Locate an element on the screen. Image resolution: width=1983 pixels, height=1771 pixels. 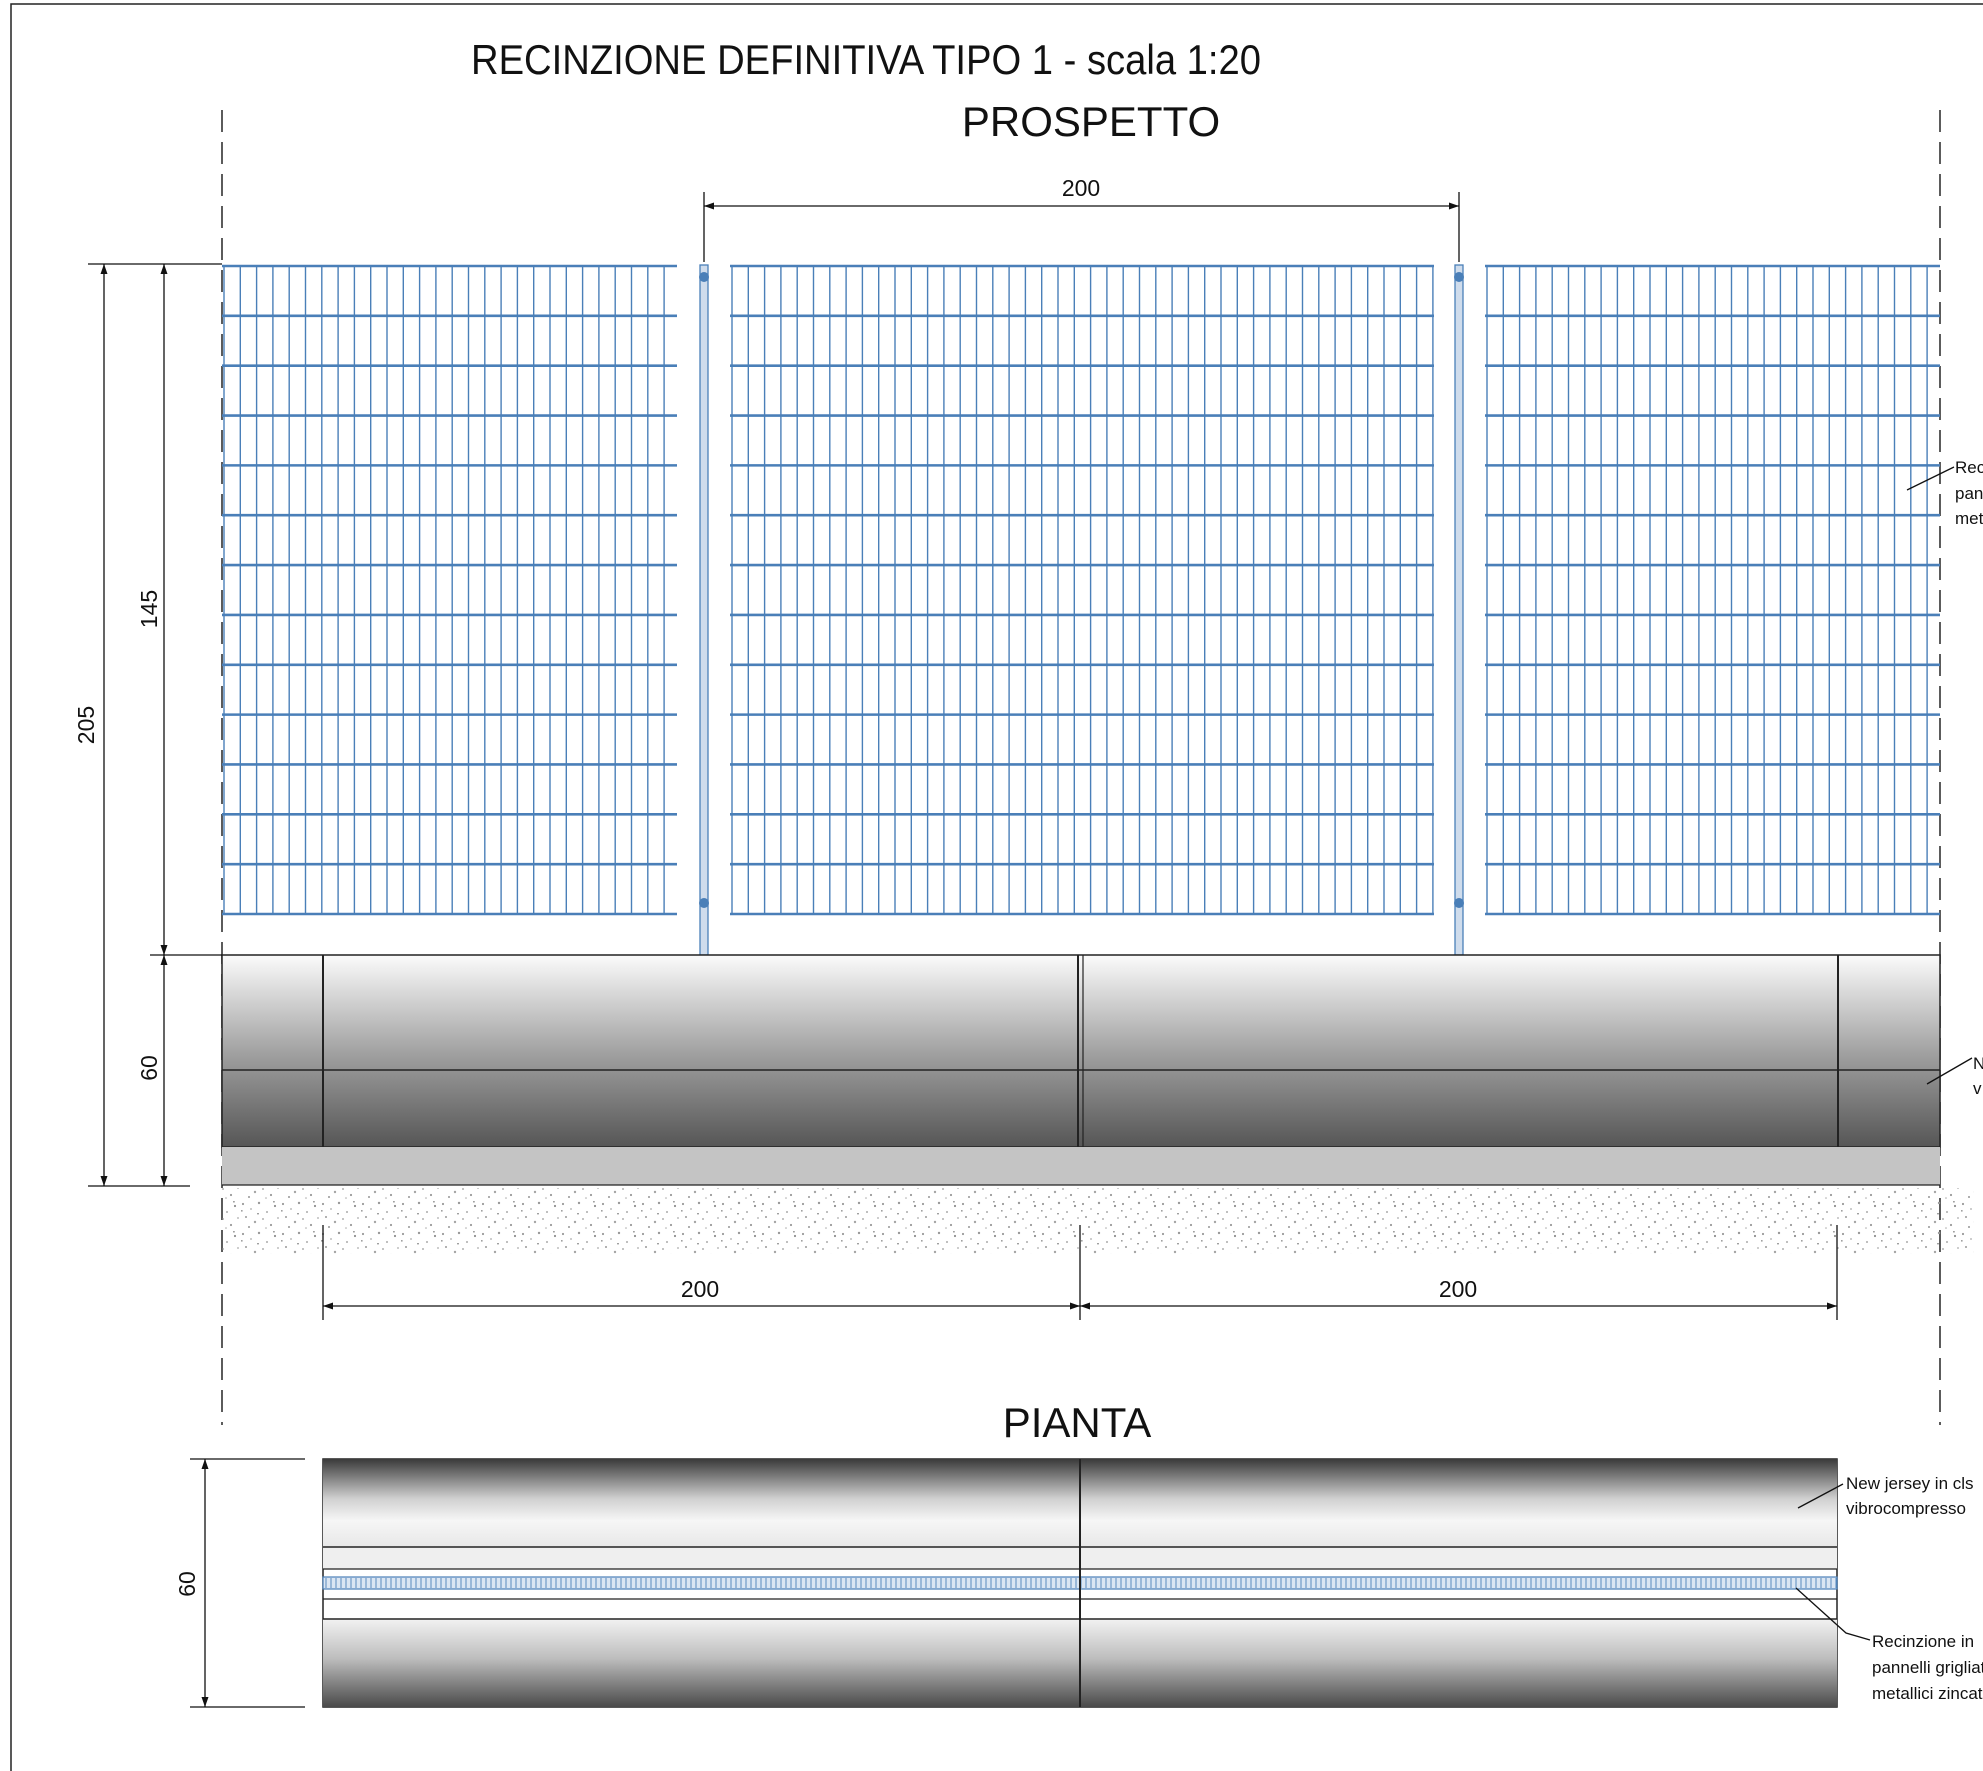
gravel-bed is located at coordinates (1098, 1221).